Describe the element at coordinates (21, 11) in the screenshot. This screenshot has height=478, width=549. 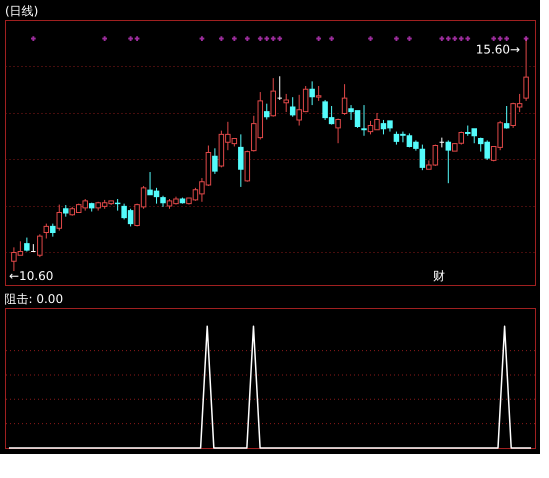
I see `chart-title: (日线)` at that location.